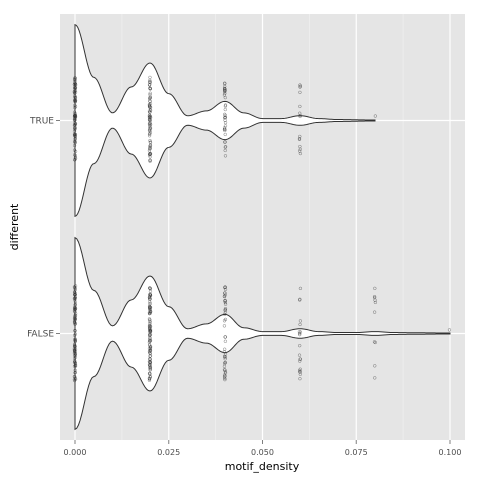 This screenshot has height=480, width=480. Describe the element at coordinates (75, 452) in the screenshot. I see `x-tick-label: 0.000` at that location.